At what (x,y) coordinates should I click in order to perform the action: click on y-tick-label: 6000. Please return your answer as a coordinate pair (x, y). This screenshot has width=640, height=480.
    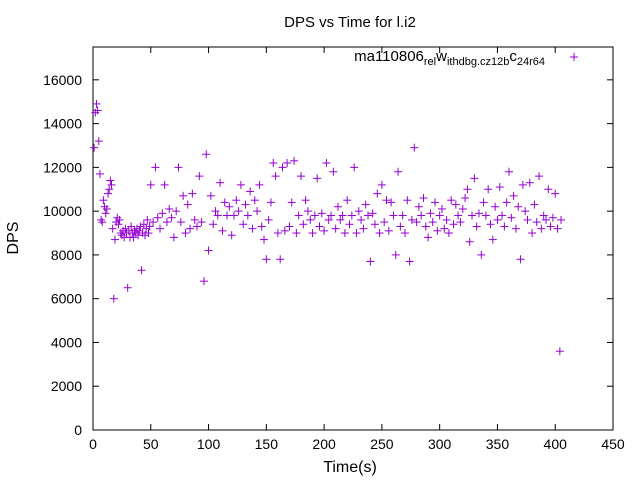
    Looking at the image, I should click on (66, 299).